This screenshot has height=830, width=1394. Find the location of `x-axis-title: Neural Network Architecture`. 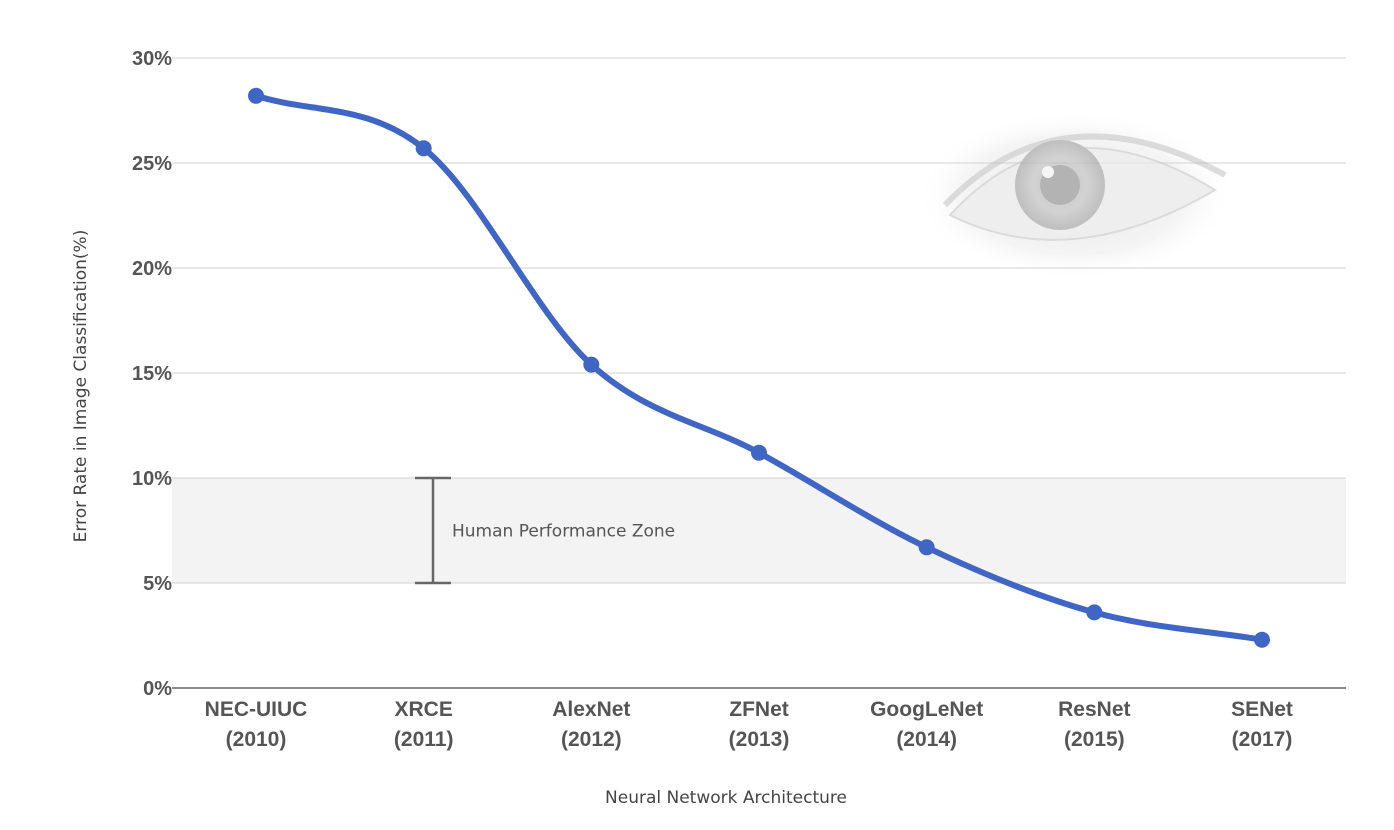

x-axis-title: Neural Network Architecture is located at coordinates (726, 798).